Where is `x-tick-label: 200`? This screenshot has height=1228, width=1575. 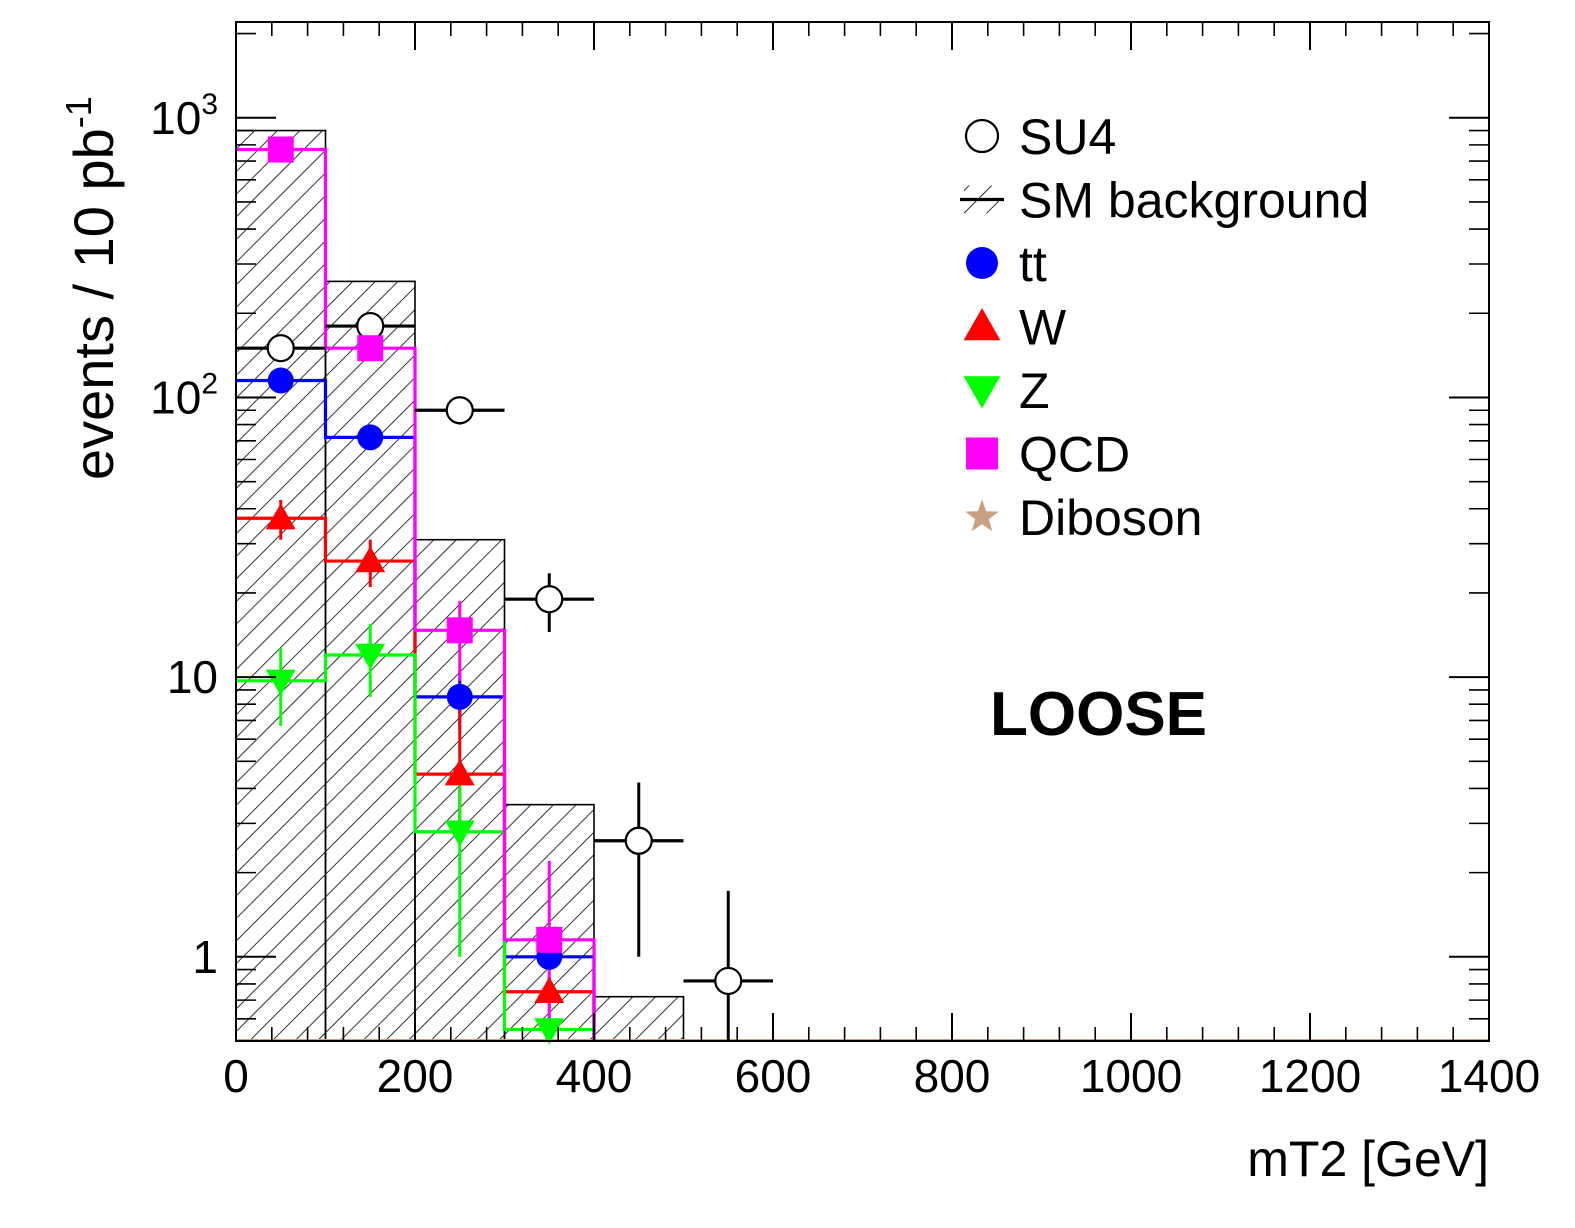 x-tick-label: 200 is located at coordinates (415, 1076).